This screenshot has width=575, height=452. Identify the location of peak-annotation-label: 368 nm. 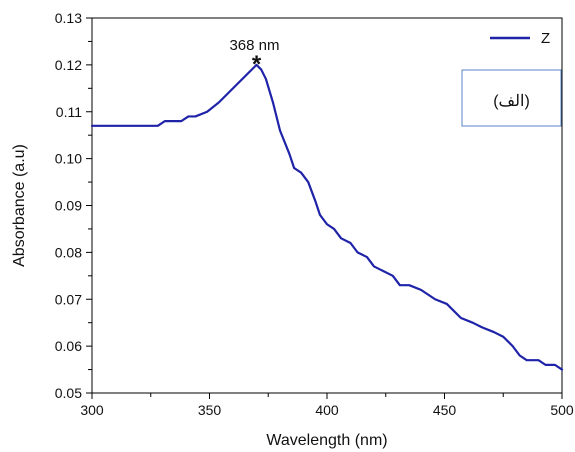
(254, 45).